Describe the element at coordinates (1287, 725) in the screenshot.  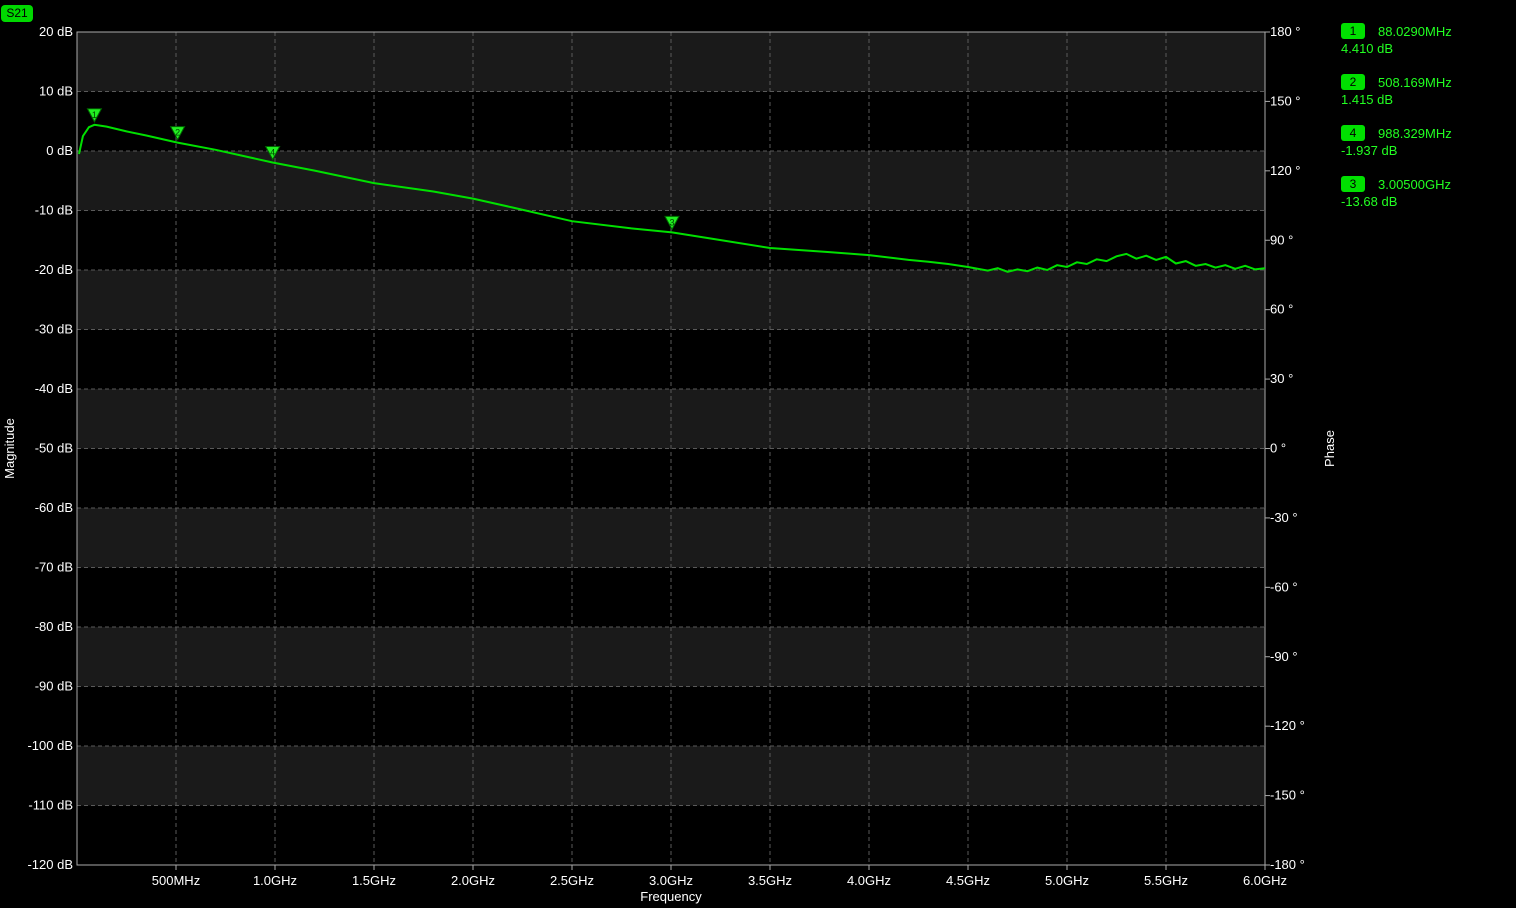
I see `y2-tick-label: -120 °` at that location.